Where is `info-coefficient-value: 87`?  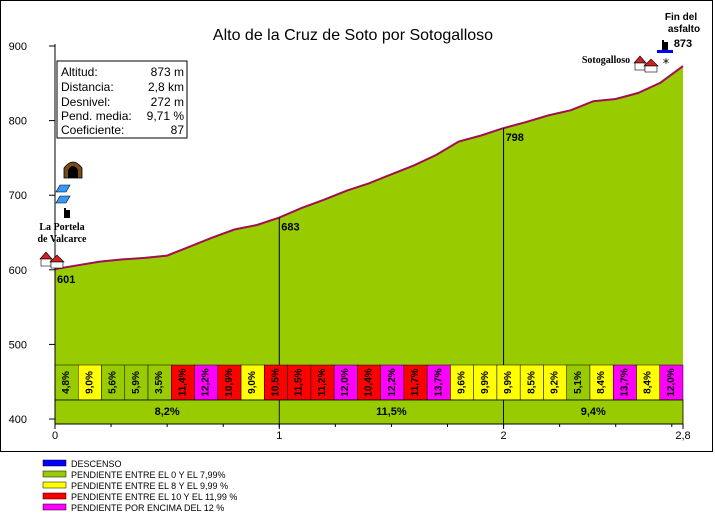 info-coefficient-value: 87 is located at coordinates (178, 130).